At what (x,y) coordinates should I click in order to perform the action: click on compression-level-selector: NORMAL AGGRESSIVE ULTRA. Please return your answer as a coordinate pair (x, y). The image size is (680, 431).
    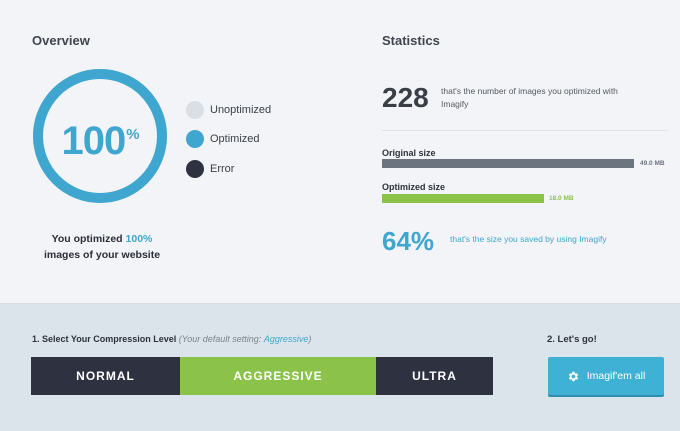
    Looking at the image, I should click on (262, 376).